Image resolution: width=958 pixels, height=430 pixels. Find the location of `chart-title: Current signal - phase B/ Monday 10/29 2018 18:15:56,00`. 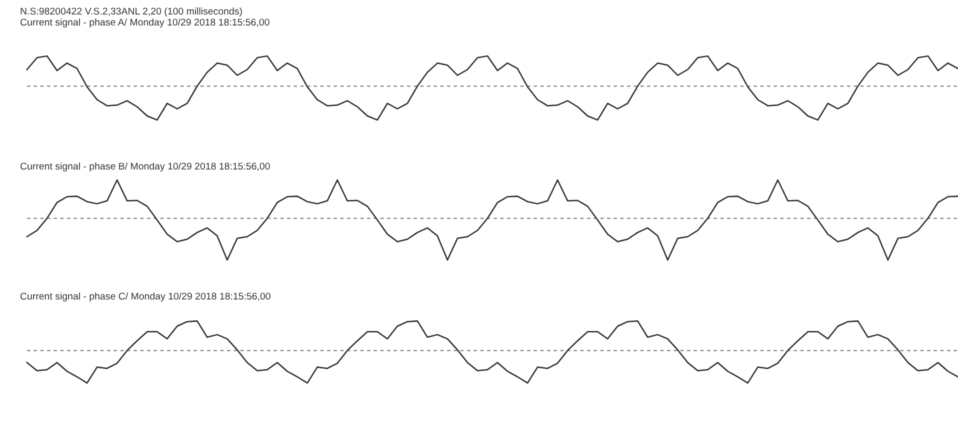

chart-title: Current signal - phase B/ Monday 10/29 2018 18:15:56,00 is located at coordinates (145, 167).